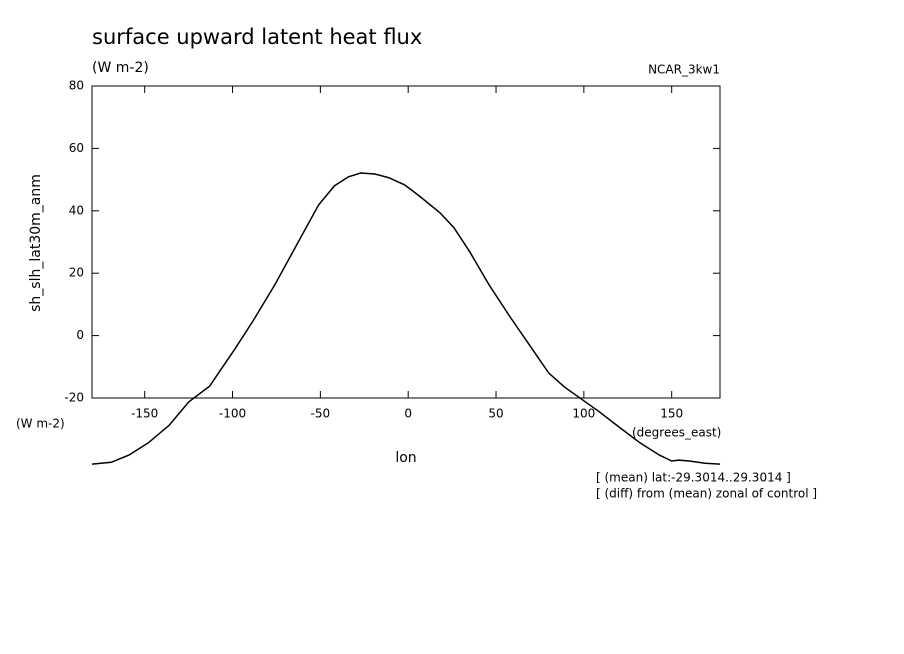  I want to click on y-tick-label: 0, so click(80, 335).